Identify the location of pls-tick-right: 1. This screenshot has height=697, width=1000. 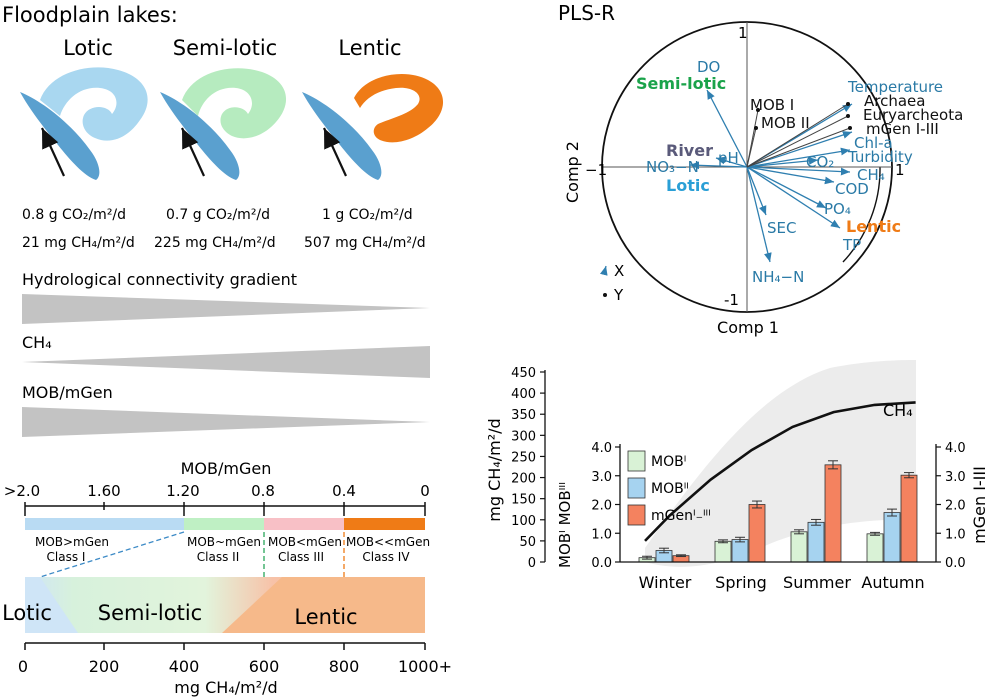
(900, 170).